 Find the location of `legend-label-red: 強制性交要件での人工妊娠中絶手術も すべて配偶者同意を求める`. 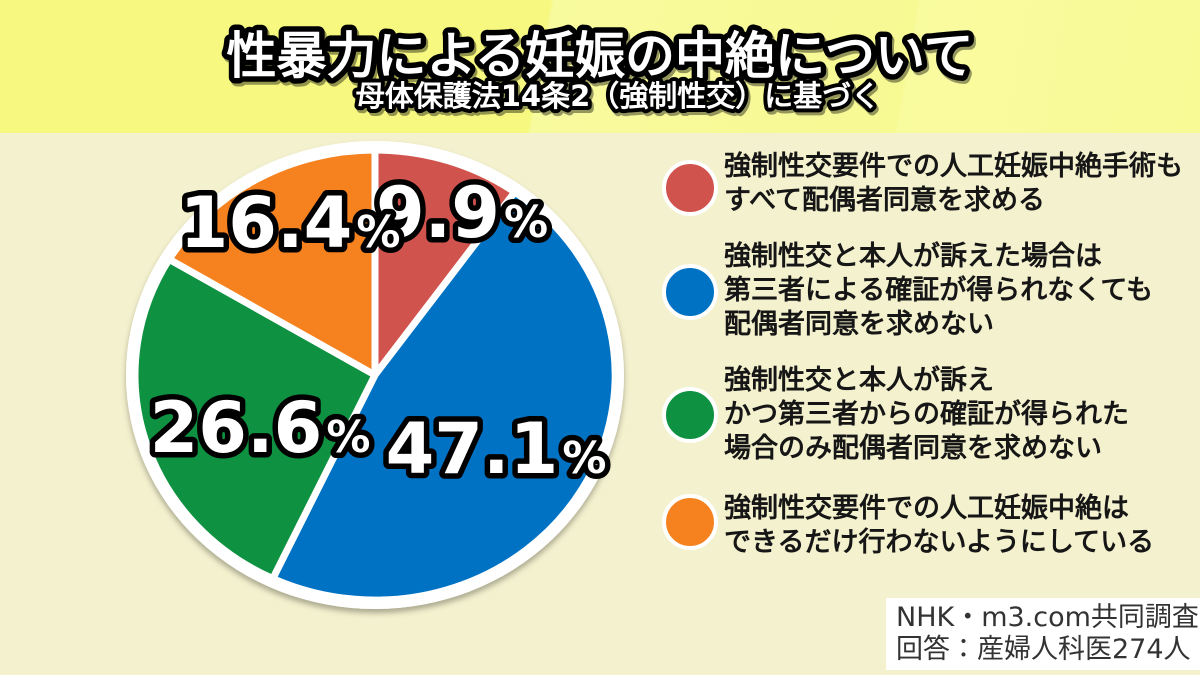

legend-label-red: 強制性交要件での人工妊娠中絶手術も すべて配偶者同意を求める is located at coordinates (959, 184).